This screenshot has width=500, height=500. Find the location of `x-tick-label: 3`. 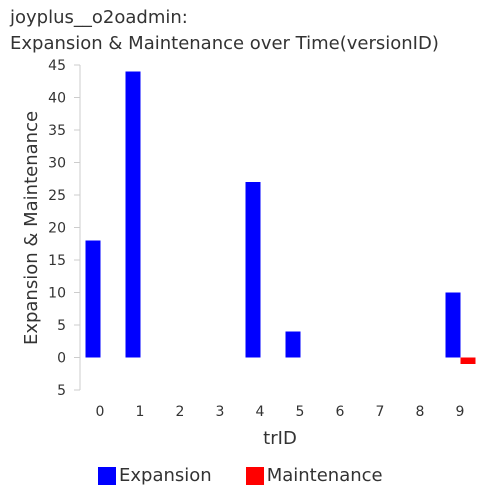

x-tick-label: 3 is located at coordinates (220, 412).